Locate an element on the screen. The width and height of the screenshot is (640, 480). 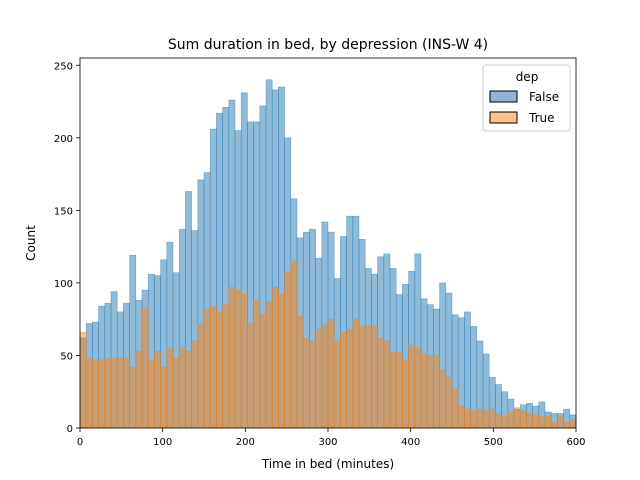
y-tick-label: 150 is located at coordinates (63, 211).